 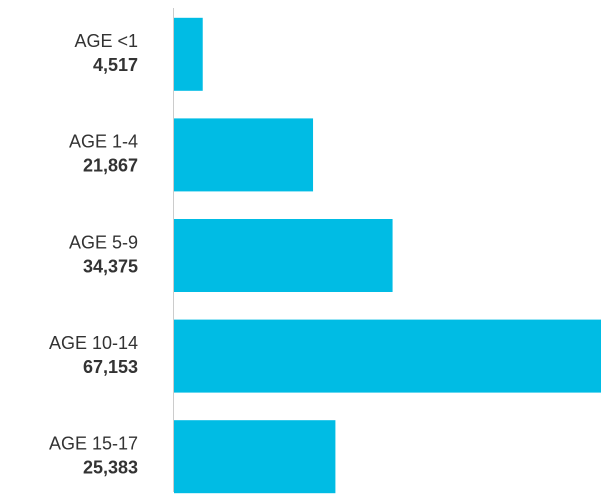 I want to click on value-label: 4,517, so click(x=115, y=65).